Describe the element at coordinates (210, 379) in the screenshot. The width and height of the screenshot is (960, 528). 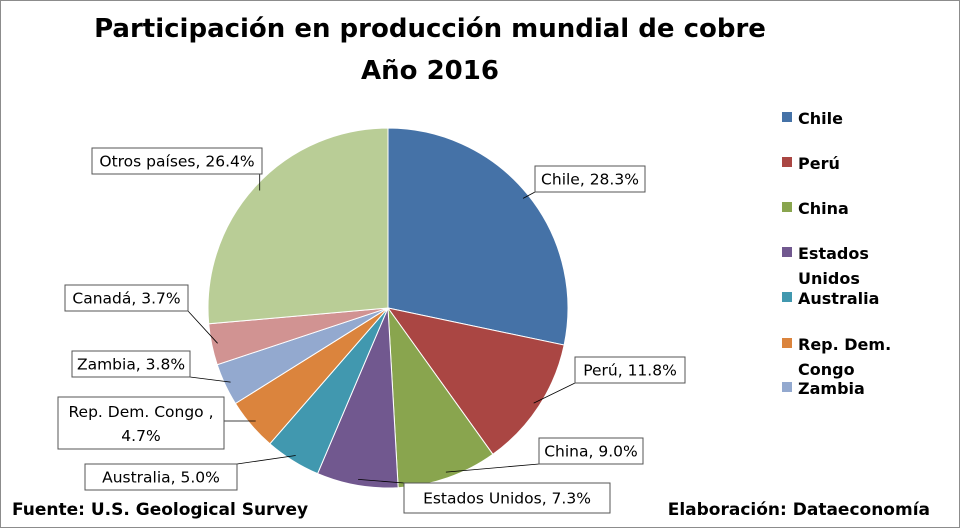
I see `leader-line-zambia` at that location.